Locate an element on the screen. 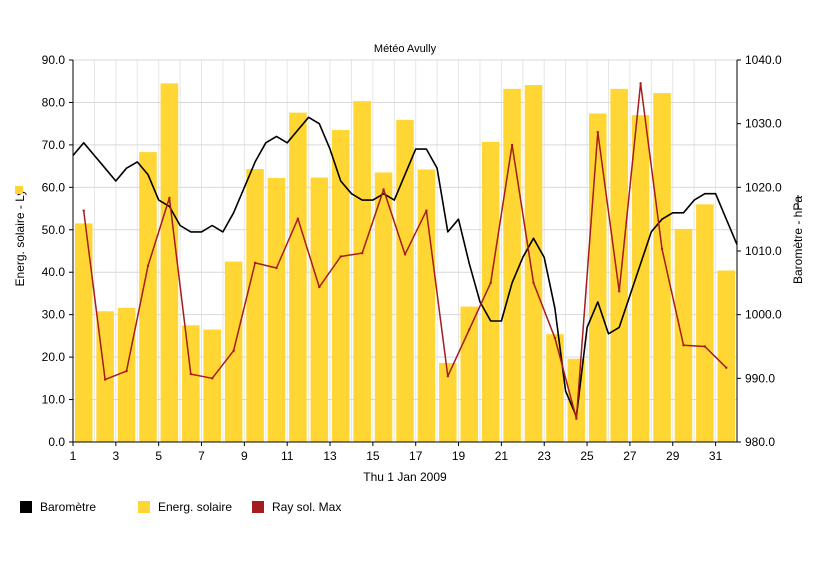  y-right-tick-label: 990.0 is located at coordinates (760, 378).